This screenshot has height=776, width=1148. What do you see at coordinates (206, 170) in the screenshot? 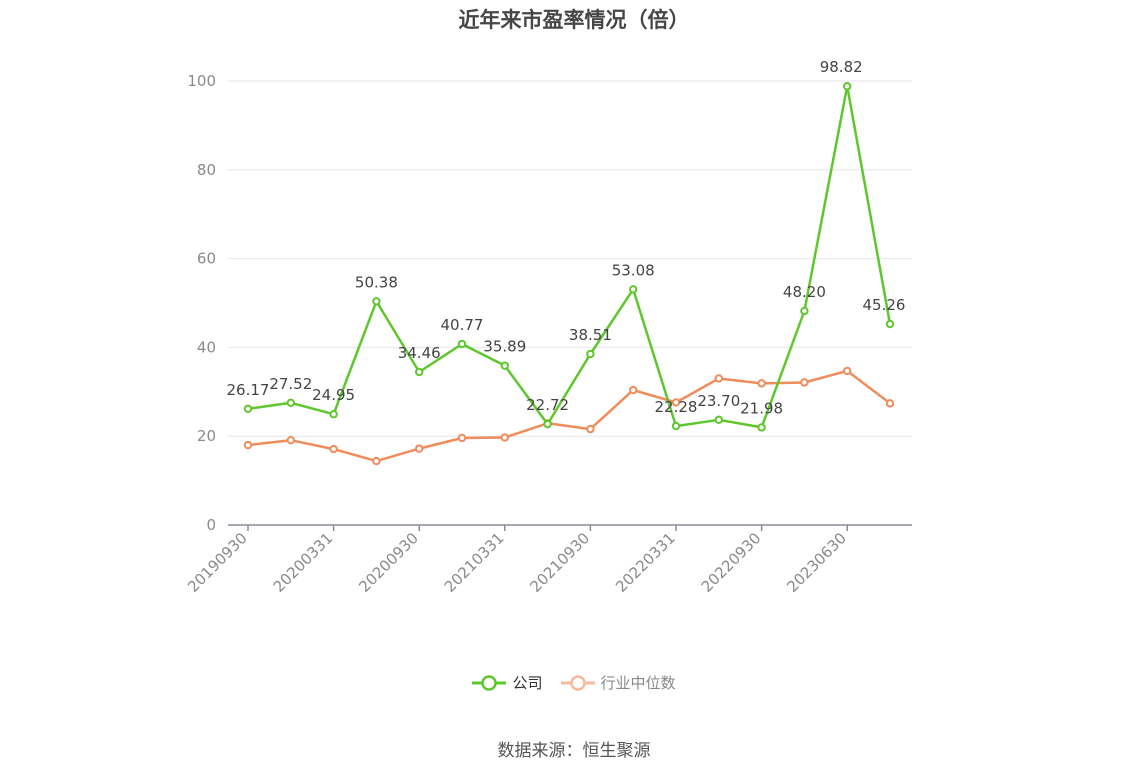
I see `y-tick-label-4: 80` at bounding box center [206, 170].